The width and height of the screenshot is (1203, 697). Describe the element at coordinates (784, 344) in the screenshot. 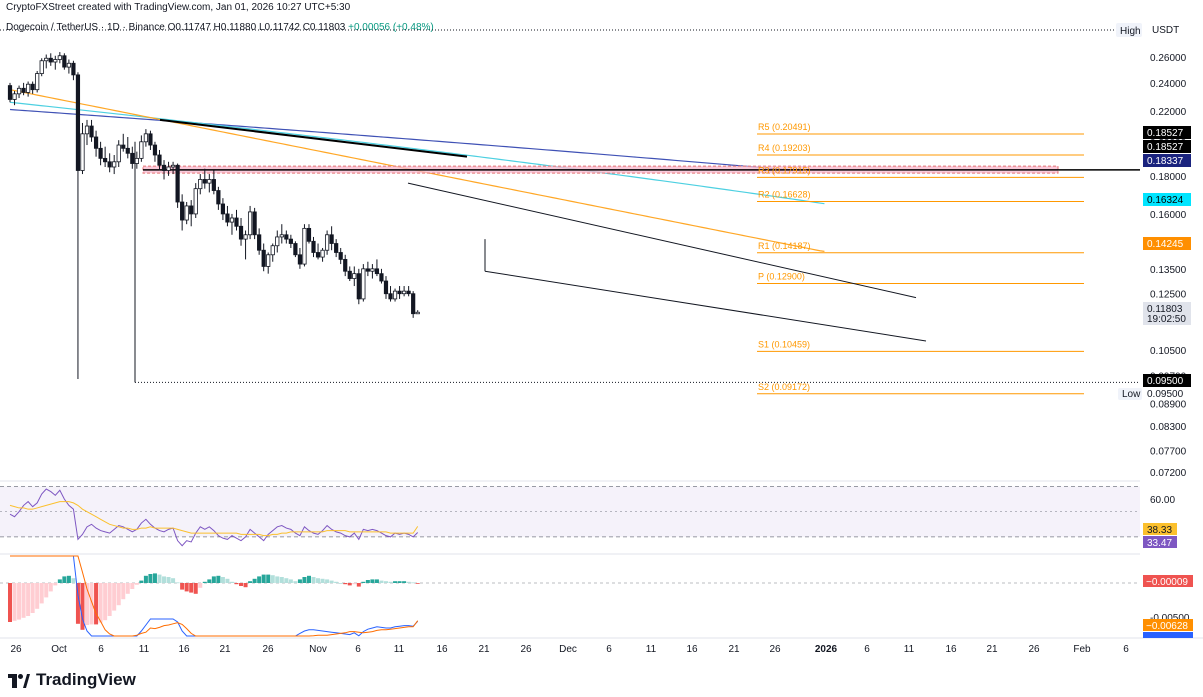

I see `pivot-level-label: S1 (0.10459)` at that location.